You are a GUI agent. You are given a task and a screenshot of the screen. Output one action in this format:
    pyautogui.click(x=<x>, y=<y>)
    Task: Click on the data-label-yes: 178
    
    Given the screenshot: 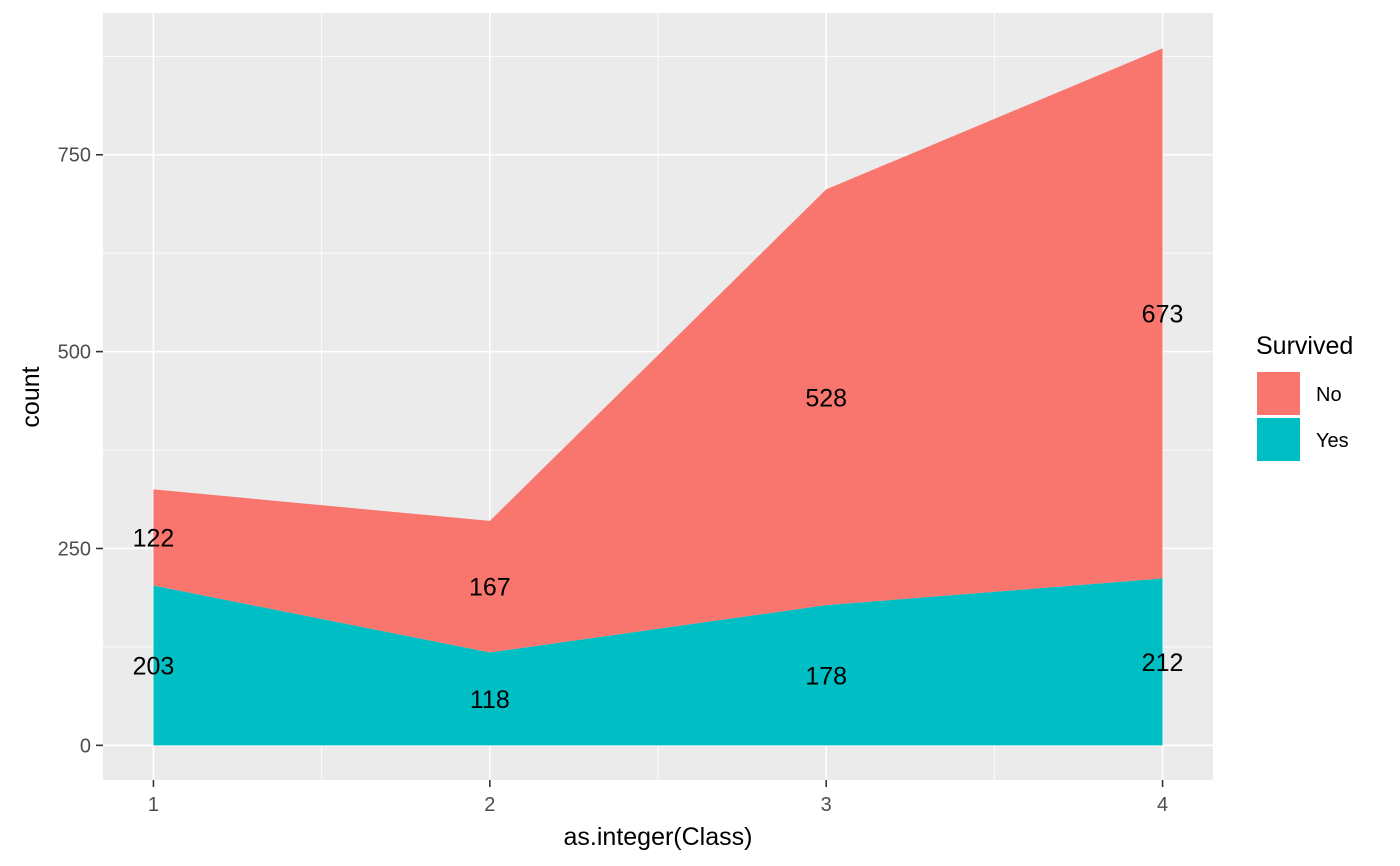 What is the action you would take?
    pyautogui.click(x=826, y=676)
    